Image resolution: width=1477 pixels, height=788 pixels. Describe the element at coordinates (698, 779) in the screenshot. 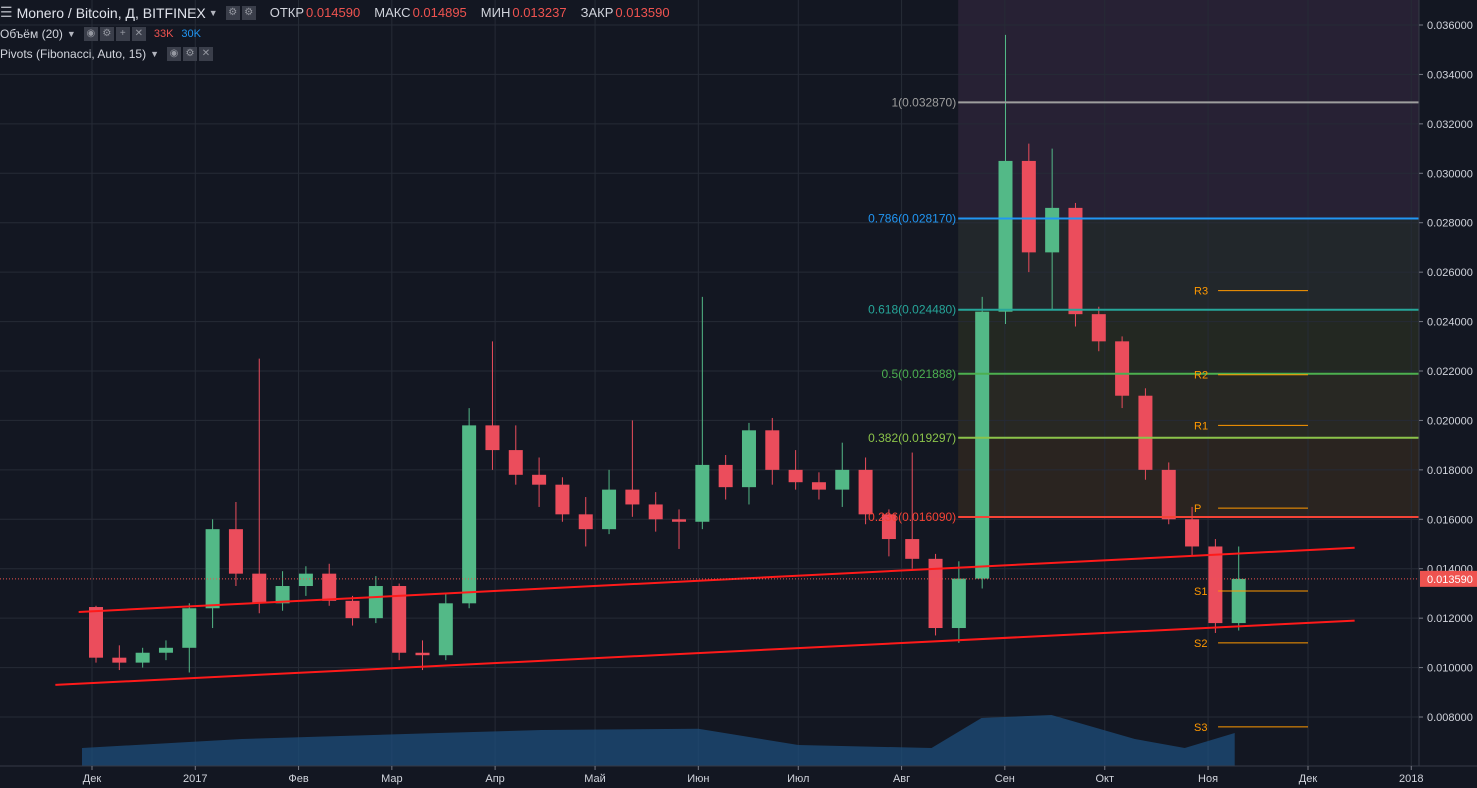

I see `x-tick-label: Июн` at that location.